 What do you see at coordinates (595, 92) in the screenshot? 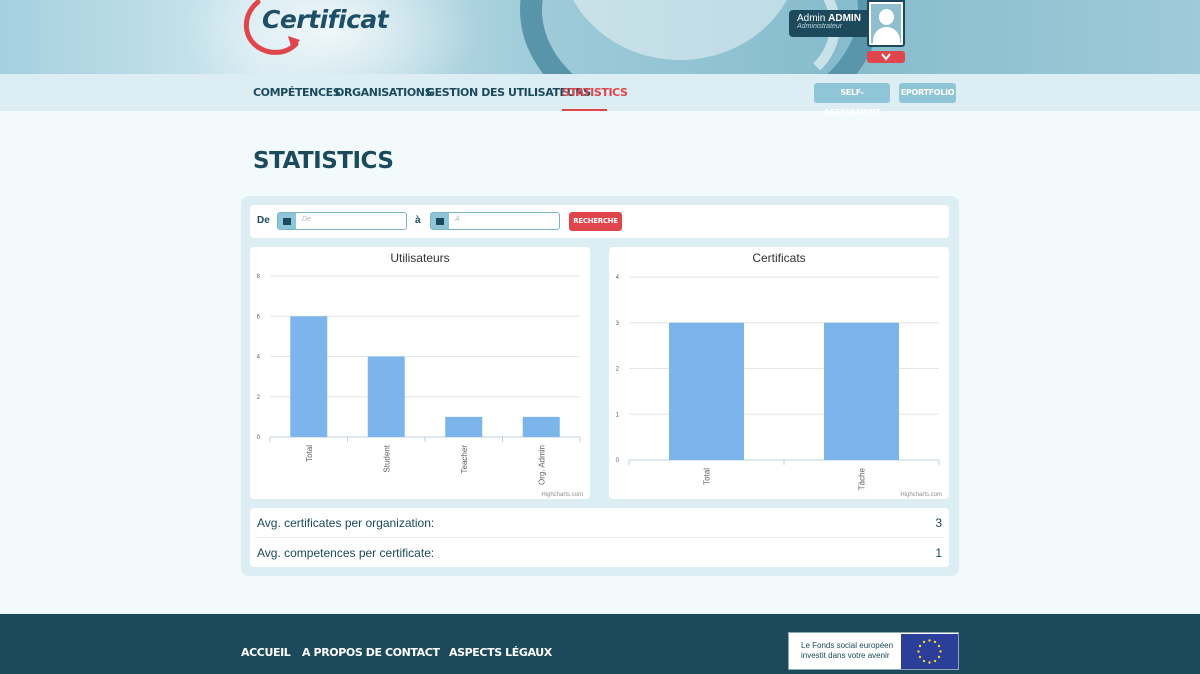
I see `nav-item-statistics: Statistics` at bounding box center [595, 92].